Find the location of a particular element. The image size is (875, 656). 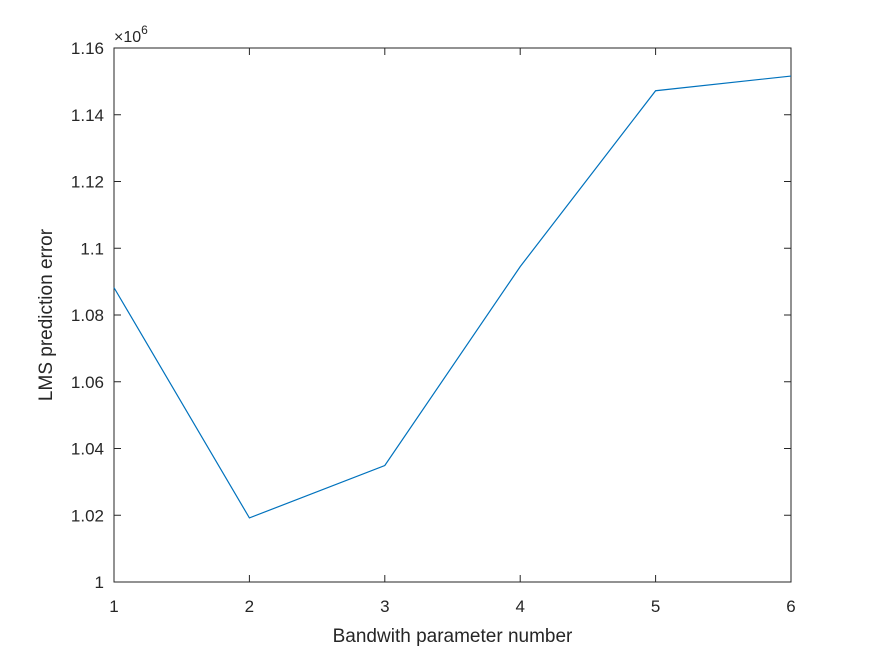

y-tick-label: 1.08 is located at coordinates (87, 315).